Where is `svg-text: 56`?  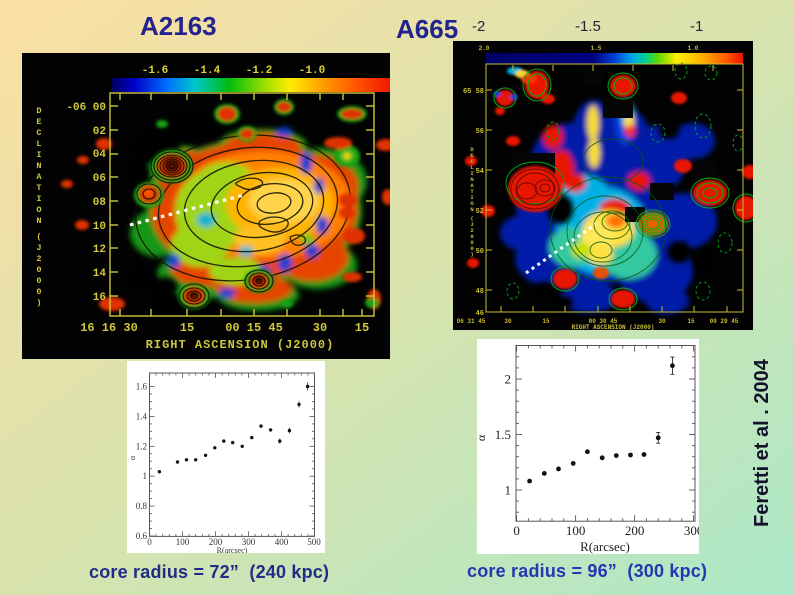 svg-text: 56 is located at coordinates (480, 132).